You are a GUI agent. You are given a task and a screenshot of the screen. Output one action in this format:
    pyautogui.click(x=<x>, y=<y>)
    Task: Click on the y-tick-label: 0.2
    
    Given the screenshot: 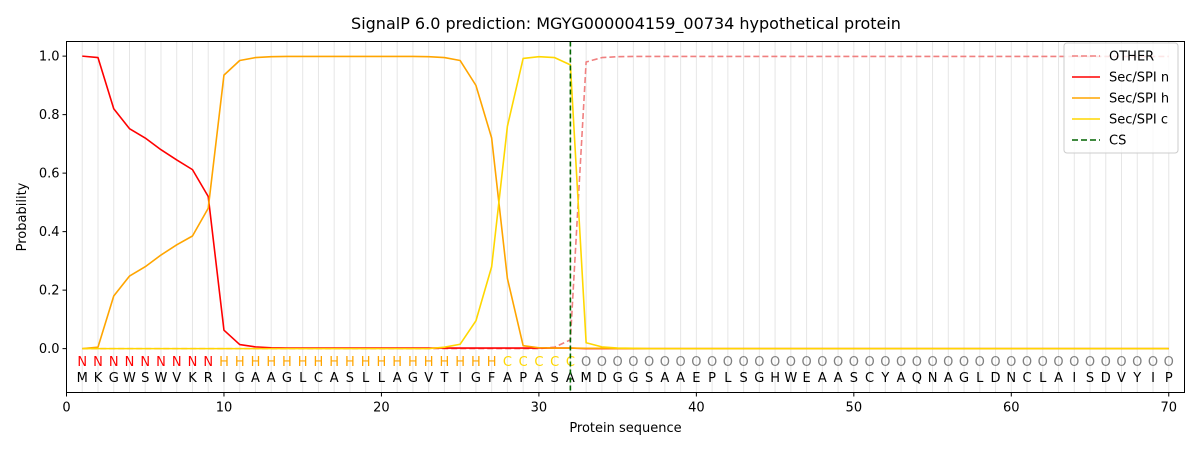 What is the action you would take?
    pyautogui.click(x=49, y=291)
    